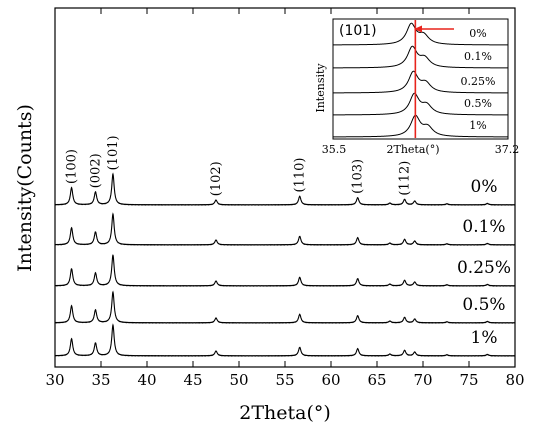  Describe the element at coordinates (100, 380) in the screenshot. I see `main-x-tick-label-1: 35` at that location.